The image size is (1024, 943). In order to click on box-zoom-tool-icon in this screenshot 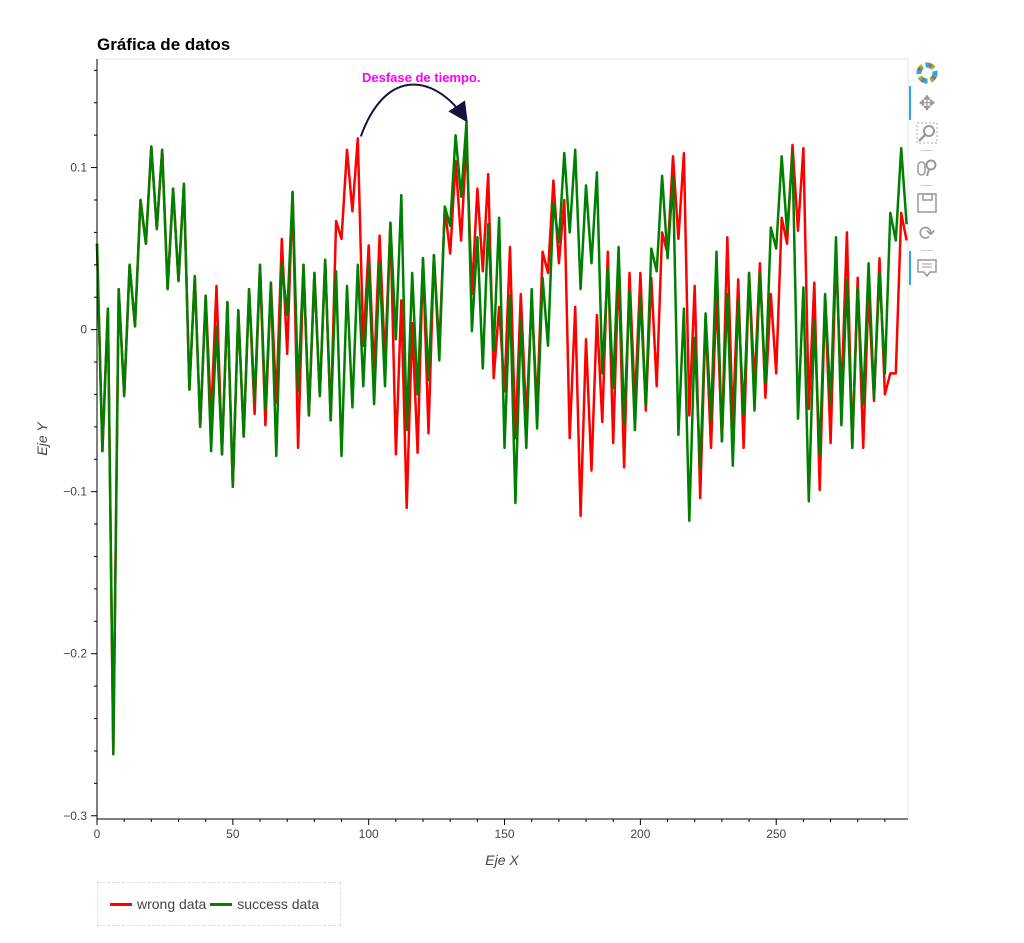, I will do `click(927, 133)`.